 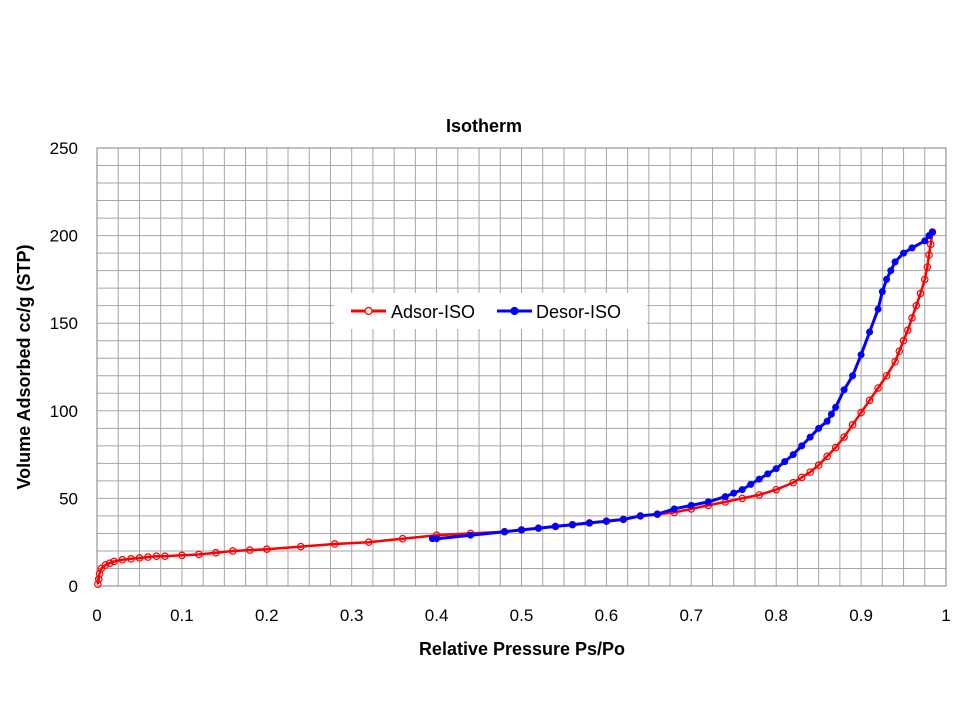 I want to click on legend: Adsor-ISO Desor-ISO, so click(x=490, y=311).